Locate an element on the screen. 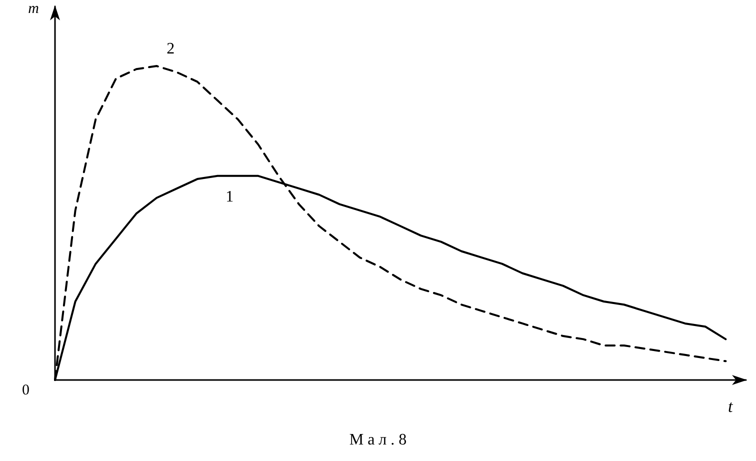  y-axis-title: m is located at coordinates (34, 8).